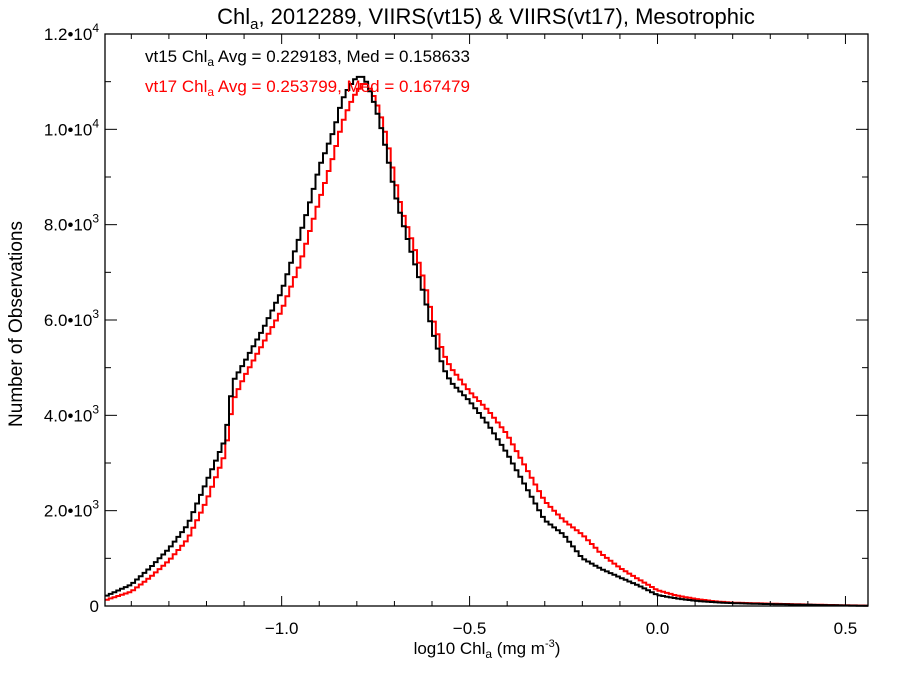 The height and width of the screenshot is (675, 900). I want to click on legend-label-vt17: vt17 Chla Avg = 0.253799, Med = 0.167479, so click(307, 88).